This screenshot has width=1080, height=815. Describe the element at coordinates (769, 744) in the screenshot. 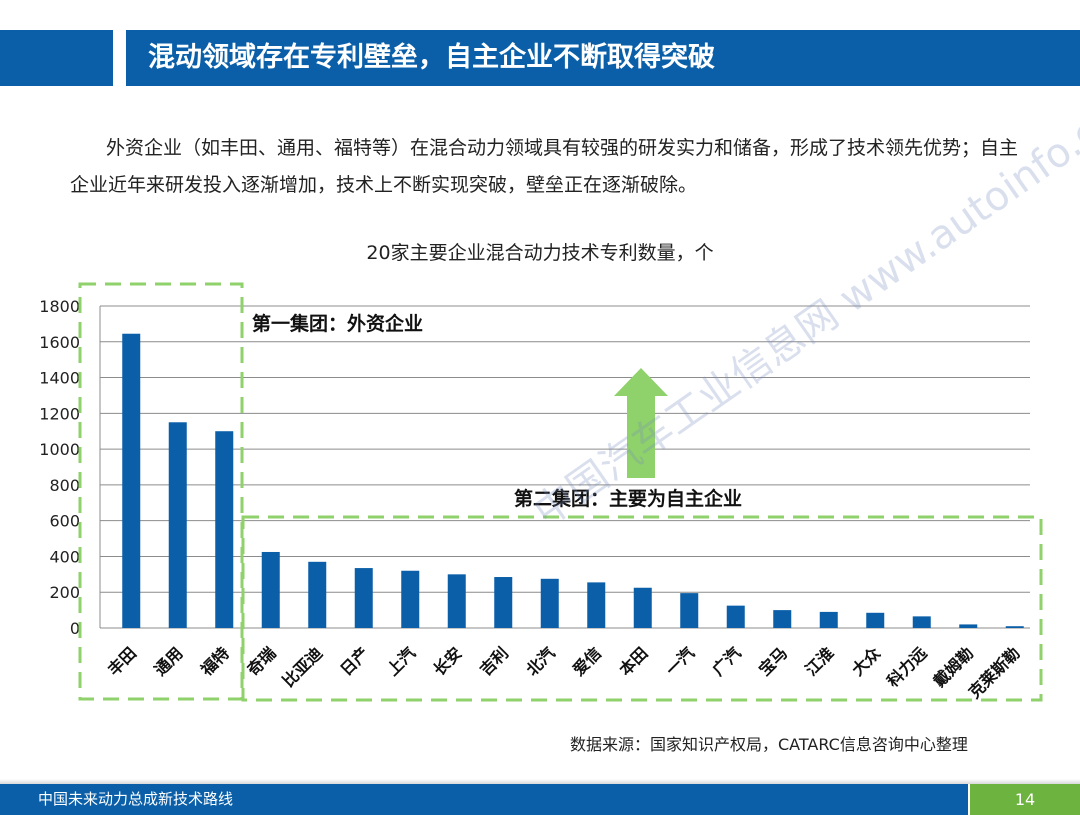

I see `data-source: 数据来源：国家知识产权局，CATARC信息咨询中心整理` at that location.